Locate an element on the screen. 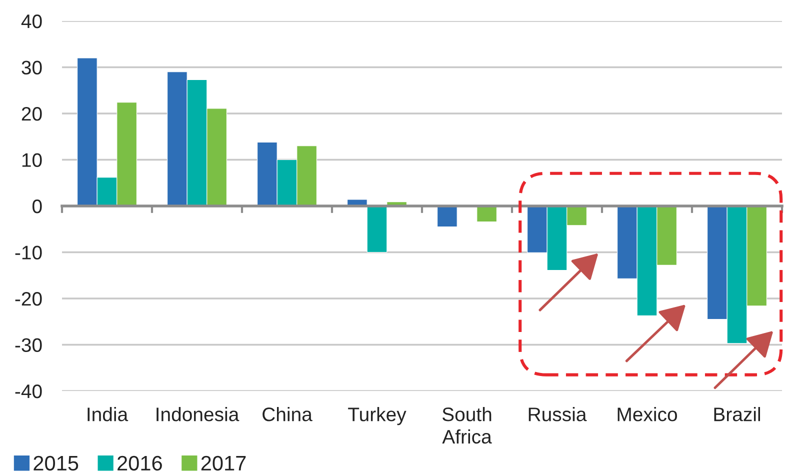  y-tick-label: 10 is located at coordinates (32, 160).